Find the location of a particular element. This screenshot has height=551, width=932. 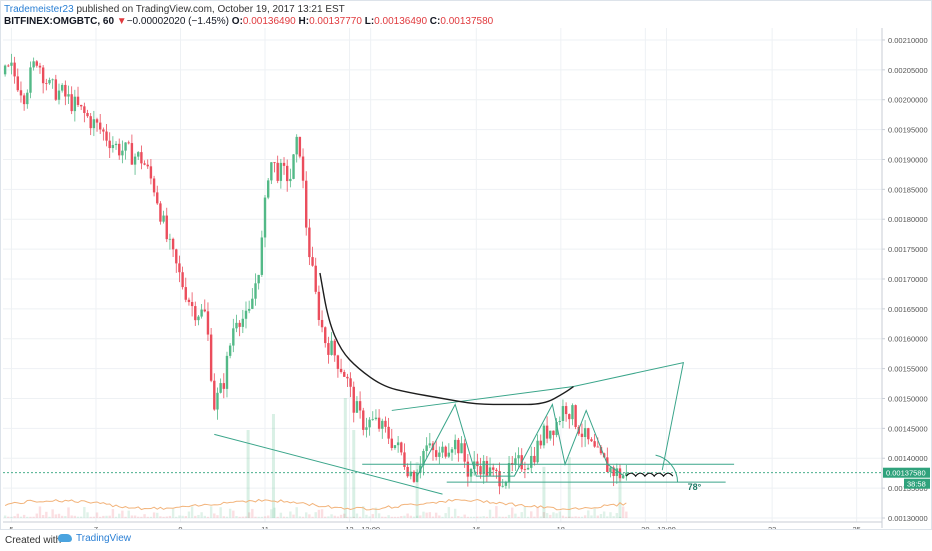

brand-label: TradingView is located at coordinates (104, 538).